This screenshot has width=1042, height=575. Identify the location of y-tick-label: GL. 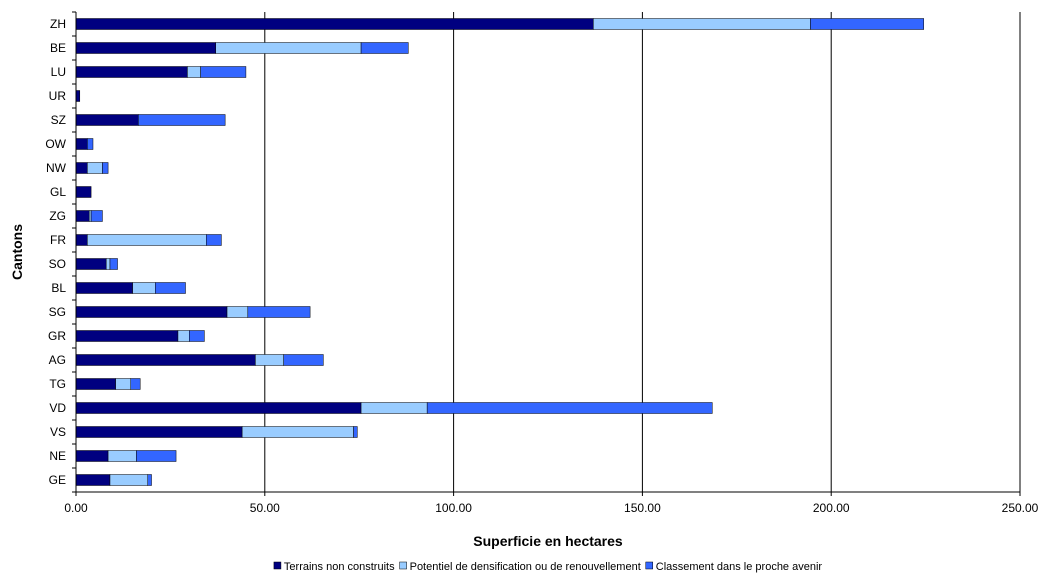
(58, 192).